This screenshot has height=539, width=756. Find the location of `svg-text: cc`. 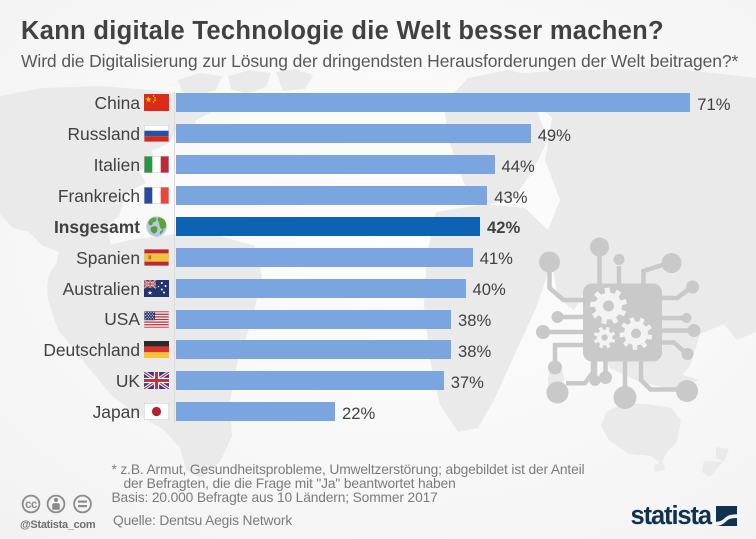

svg-text: cc is located at coordinates (31, 505).